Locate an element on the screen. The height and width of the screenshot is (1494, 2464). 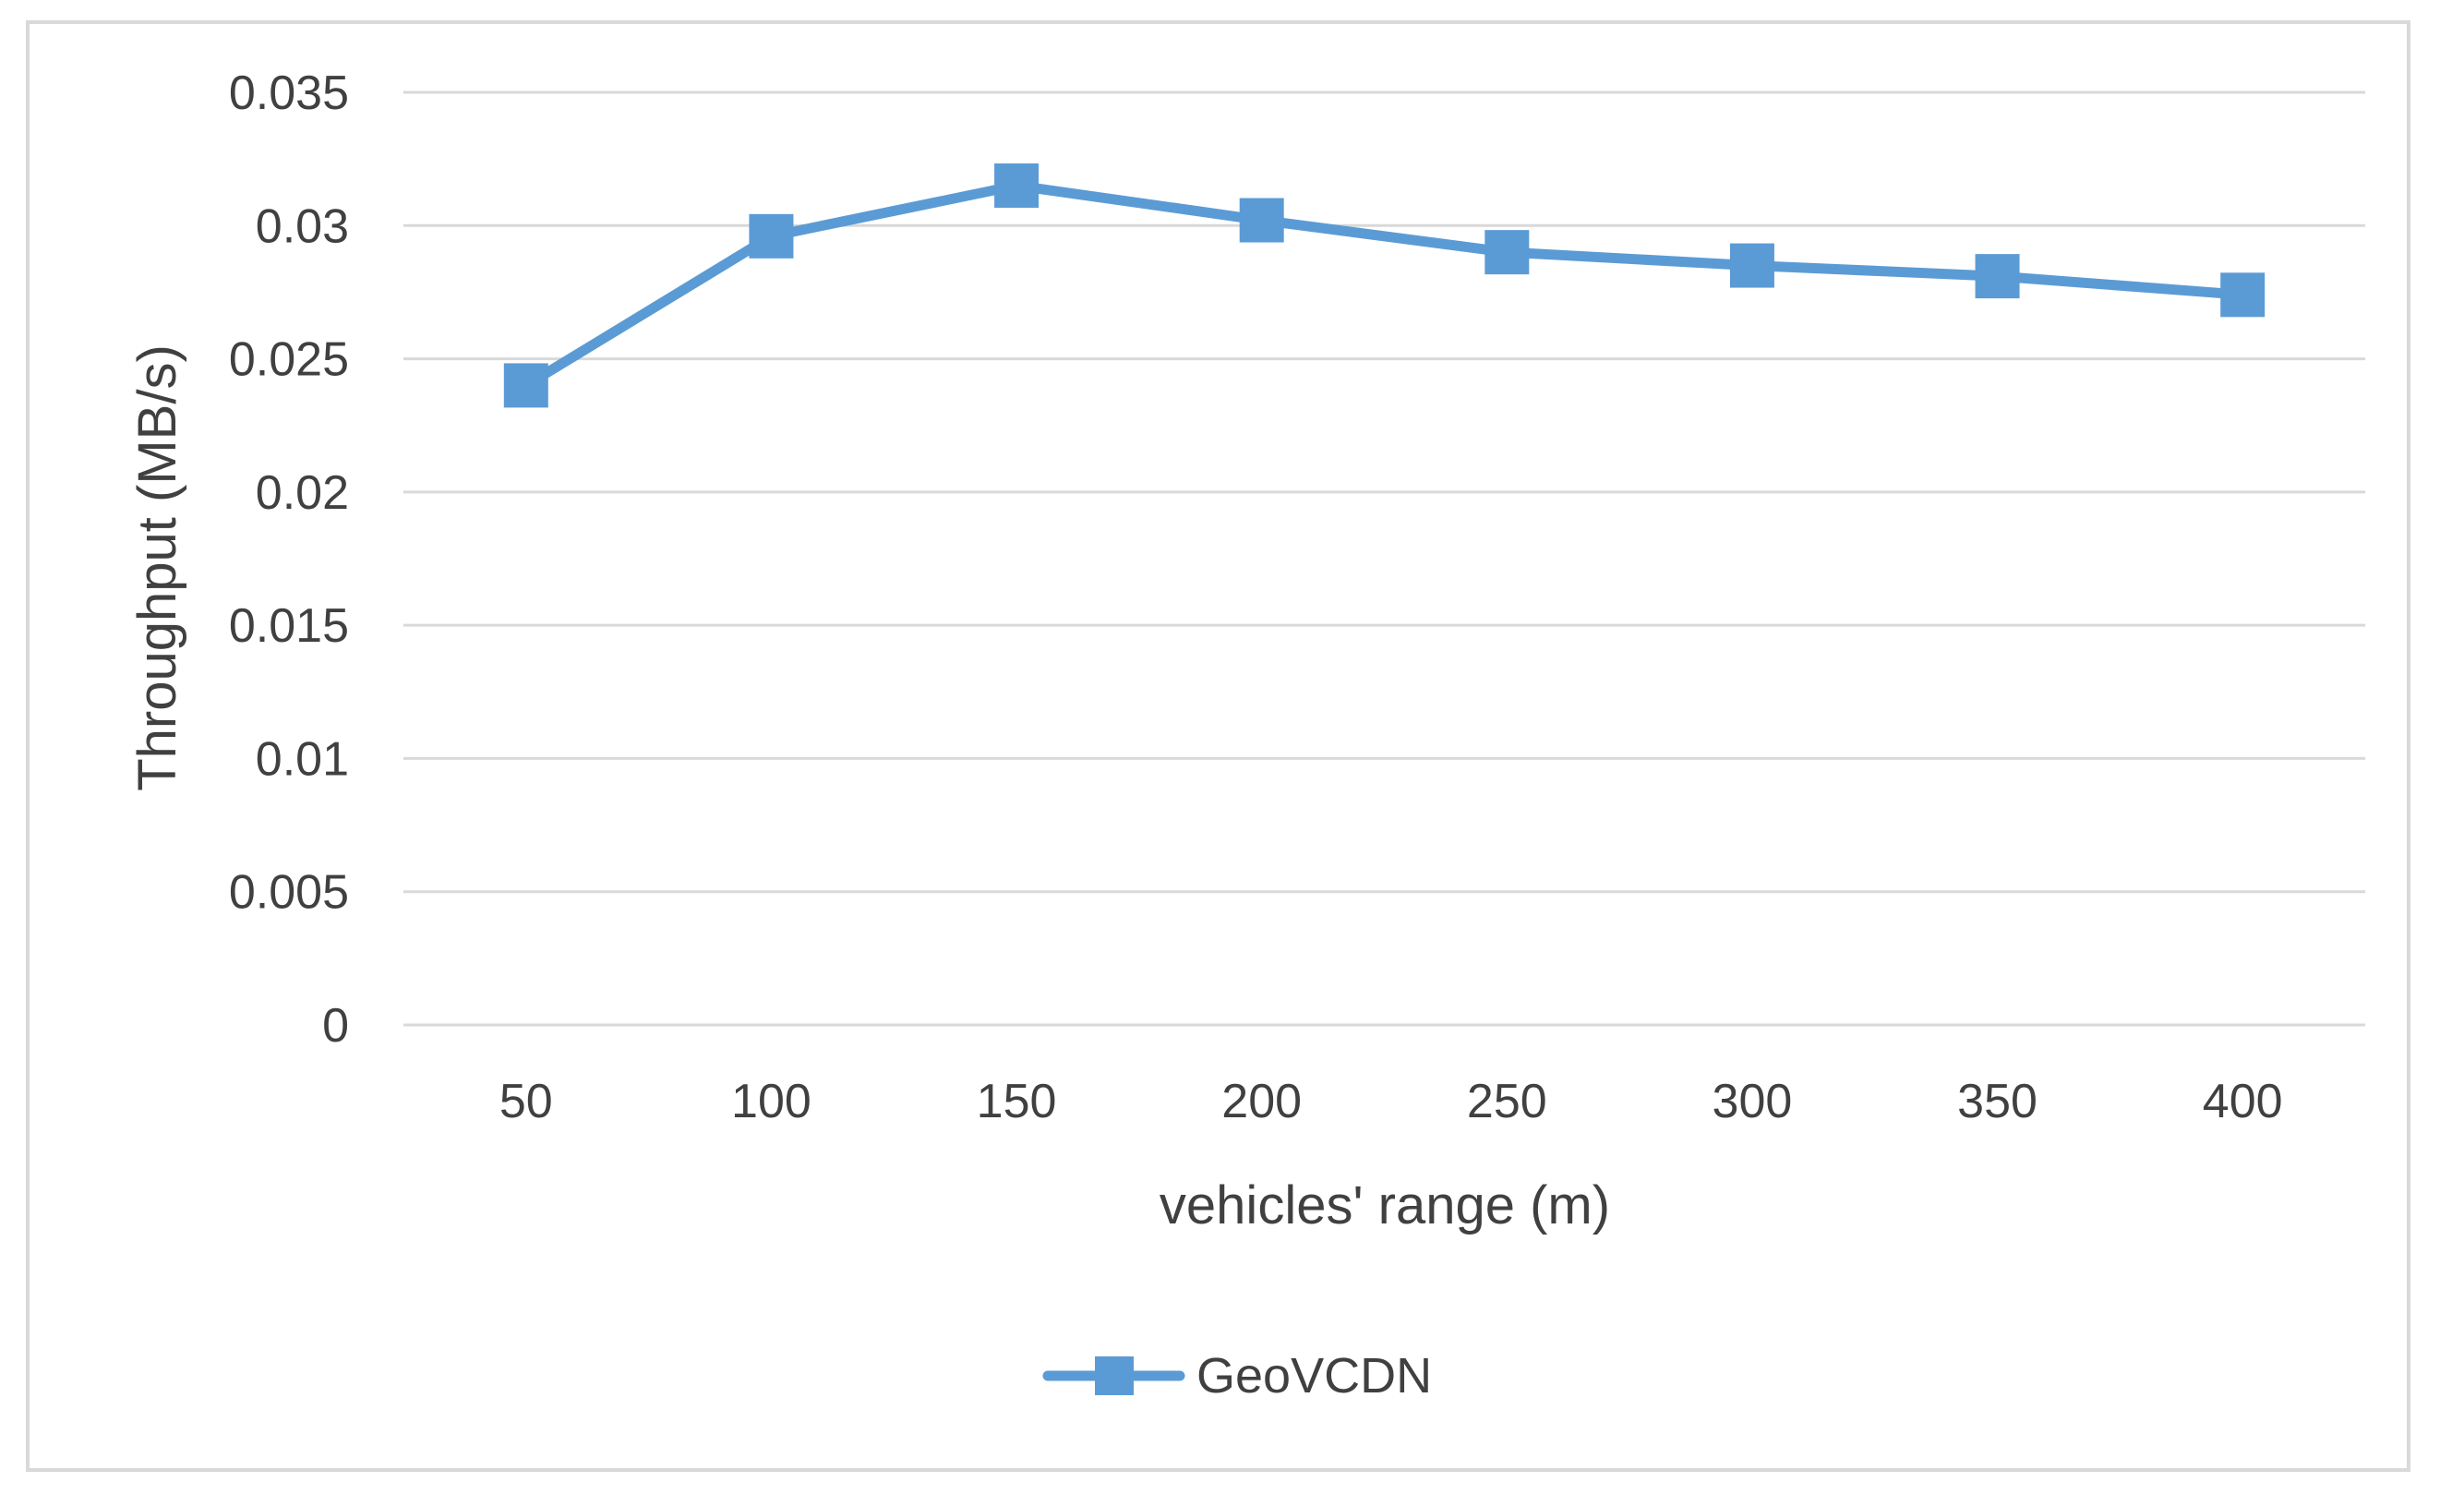
y-tick-label: 0.03 is located at coordinates (302, 226).